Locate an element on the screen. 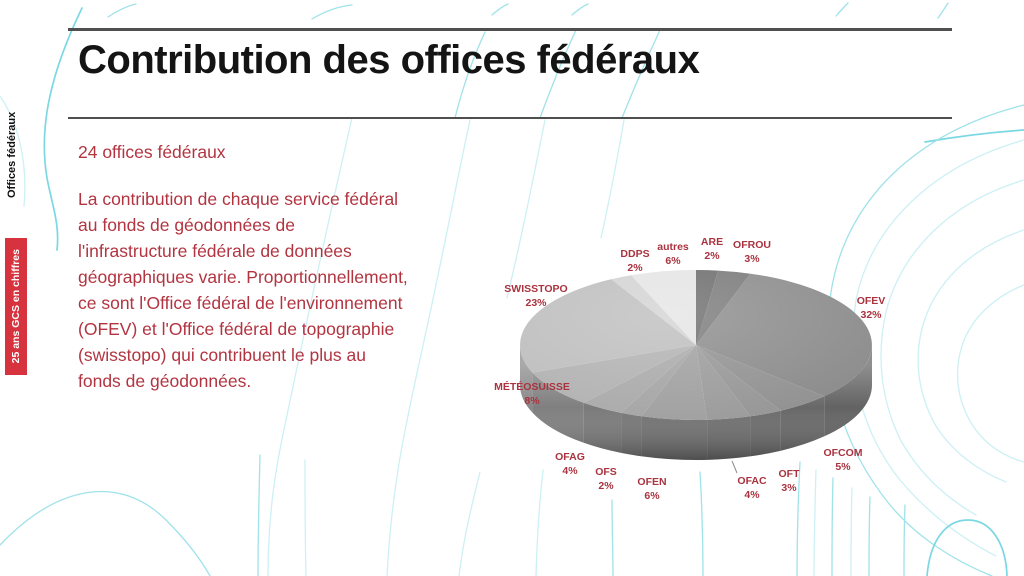 This screenshot has width=1024, height=576. pie-label-OFCOM: OFCOM 5% is located at coordinates (843, 460).